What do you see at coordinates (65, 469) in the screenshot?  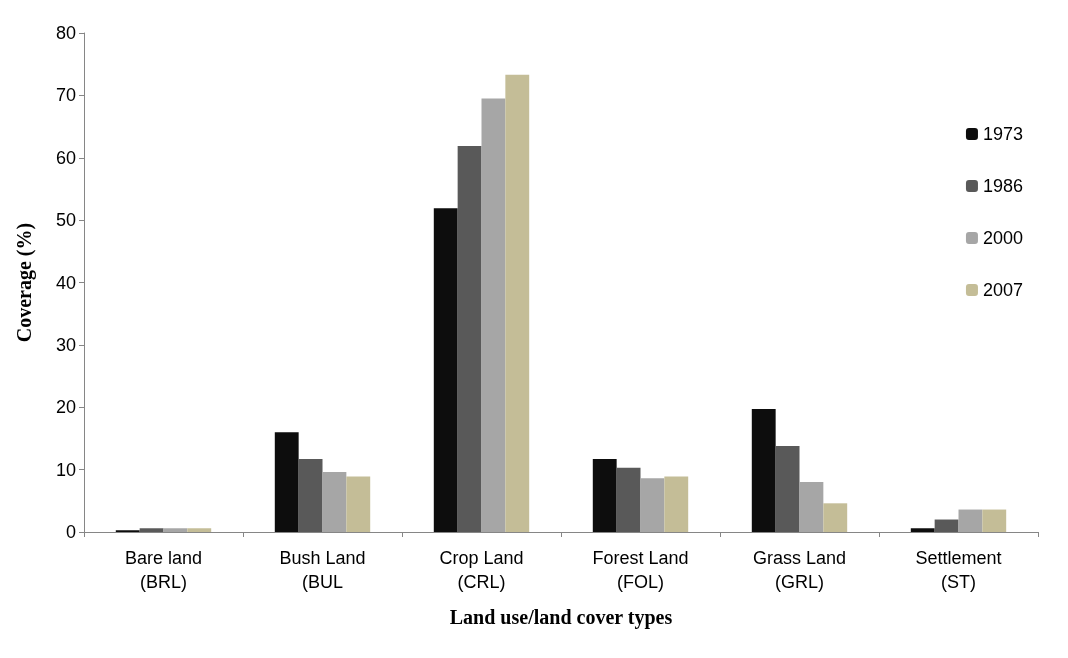 I see `y-tick-label: 10` at bounding box center [65, 469].